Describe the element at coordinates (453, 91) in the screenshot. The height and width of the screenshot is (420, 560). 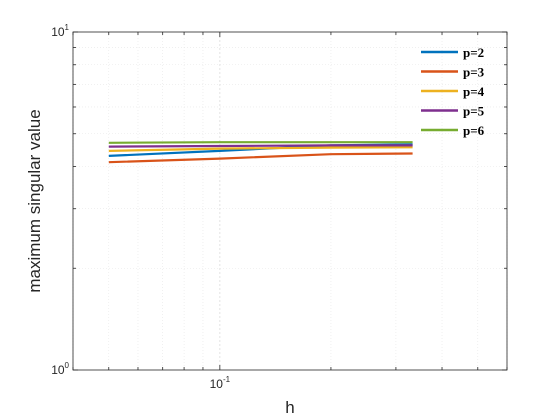
I see `legend: p=2 p=3 p=4 p=5 p=6` at that location.